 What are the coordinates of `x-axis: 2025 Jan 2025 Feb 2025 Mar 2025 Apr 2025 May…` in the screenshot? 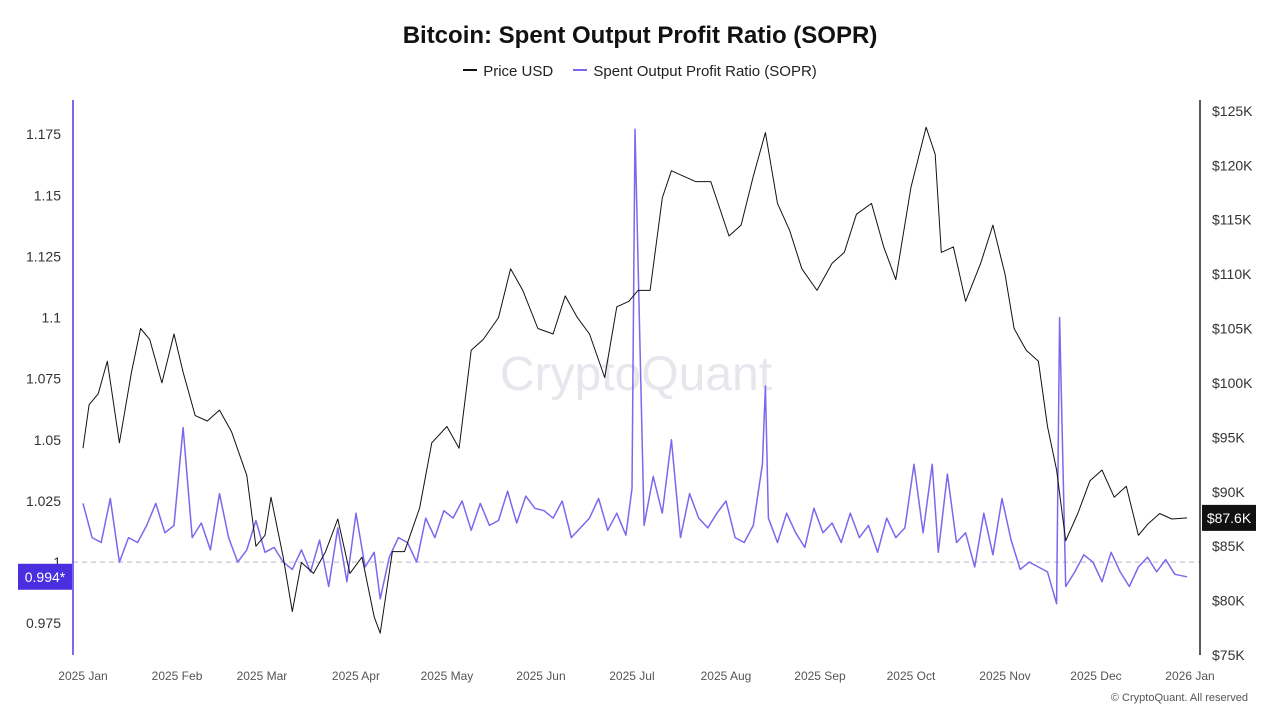 It's located at (636, 676).